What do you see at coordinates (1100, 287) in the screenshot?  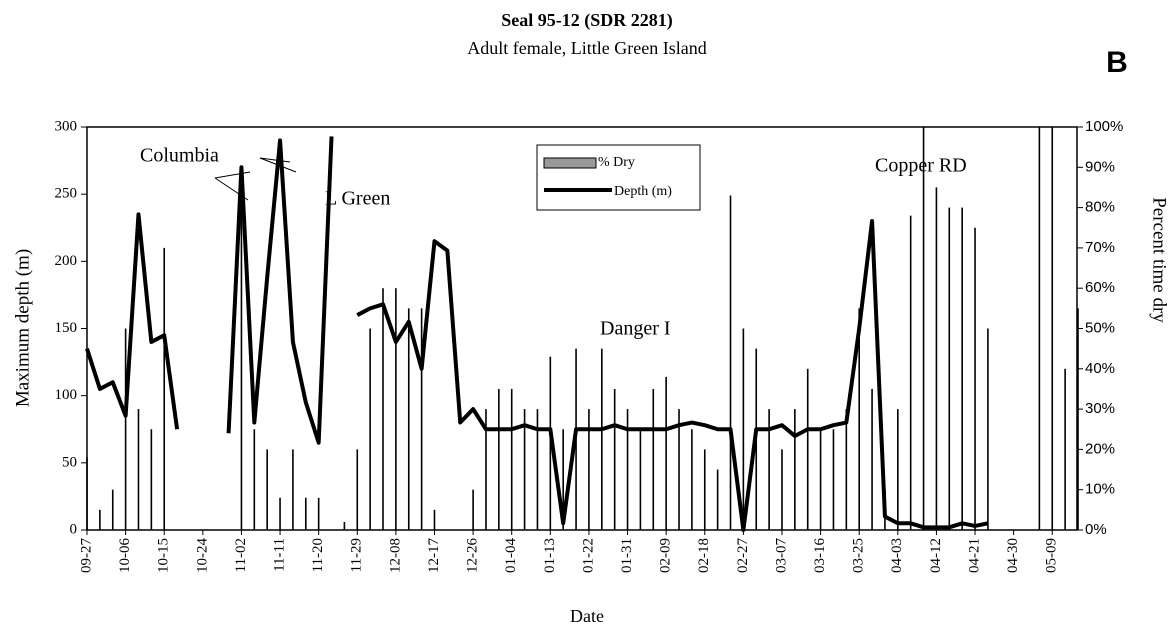 I see `y2-tick-label: 60%` at bounding box center [1100, 287].